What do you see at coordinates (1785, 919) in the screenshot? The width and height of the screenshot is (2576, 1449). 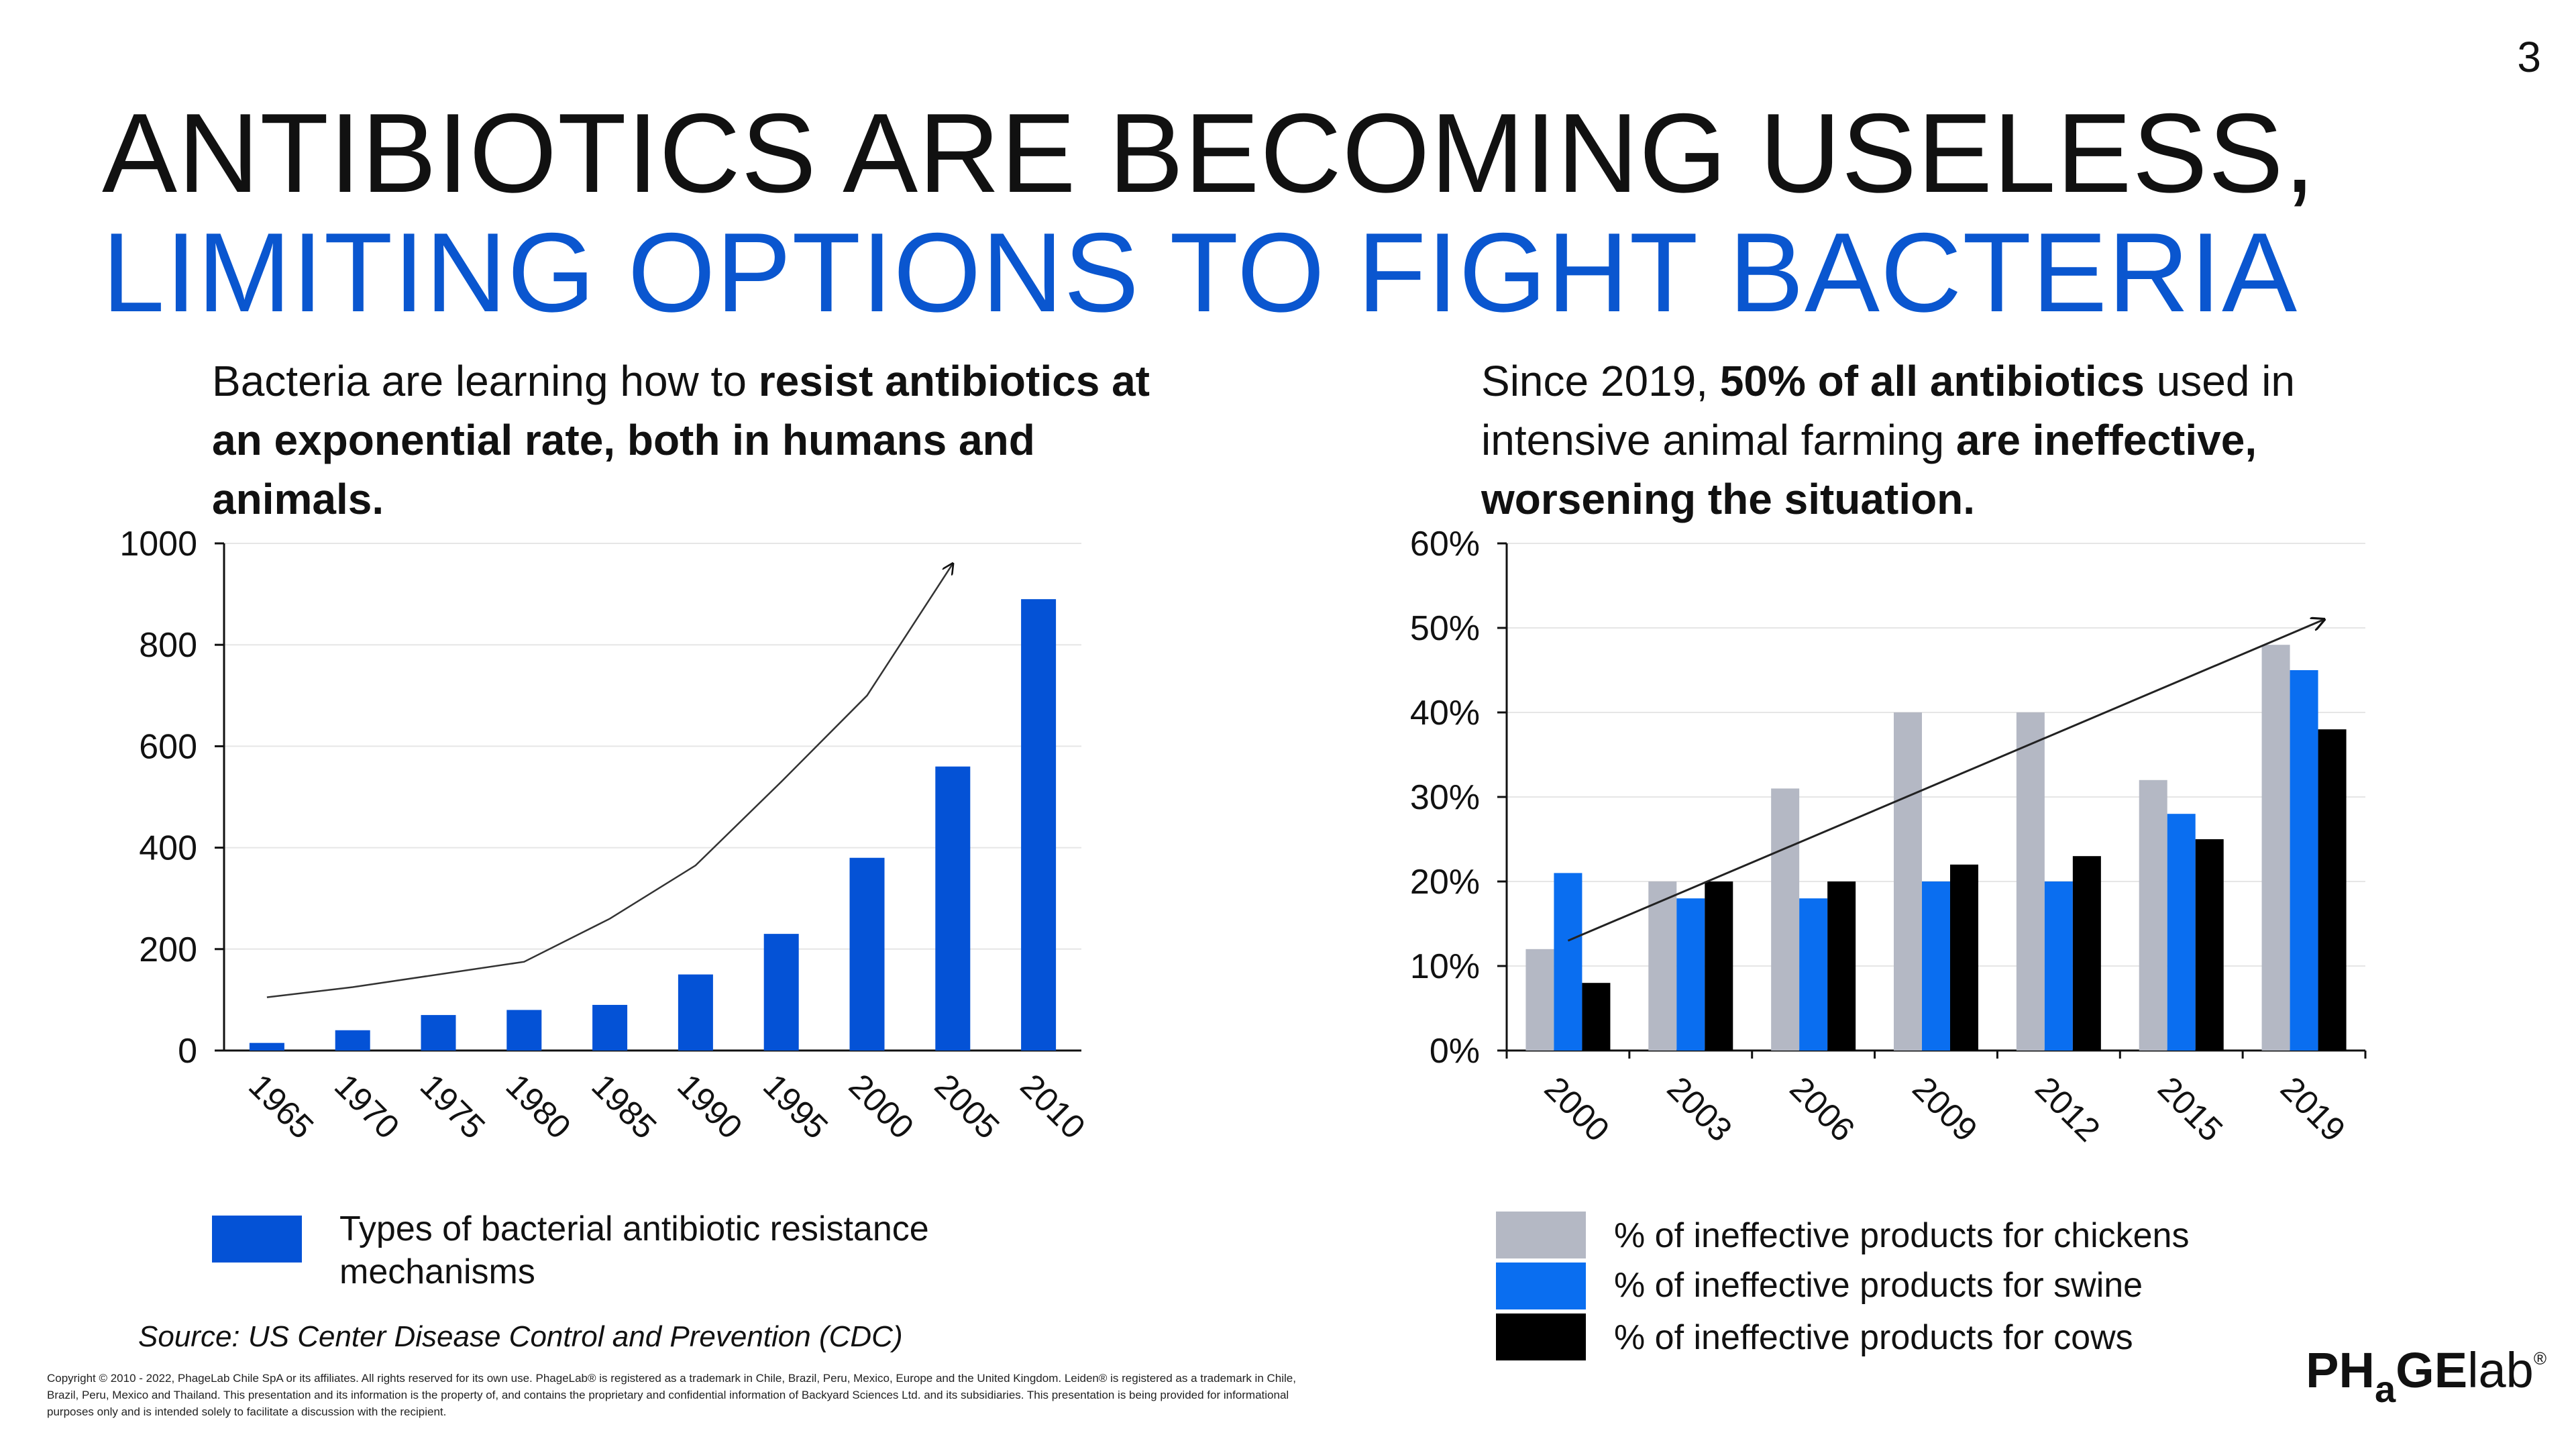 I see `bar-chickens-2006` at bounding box center [1785, 919].